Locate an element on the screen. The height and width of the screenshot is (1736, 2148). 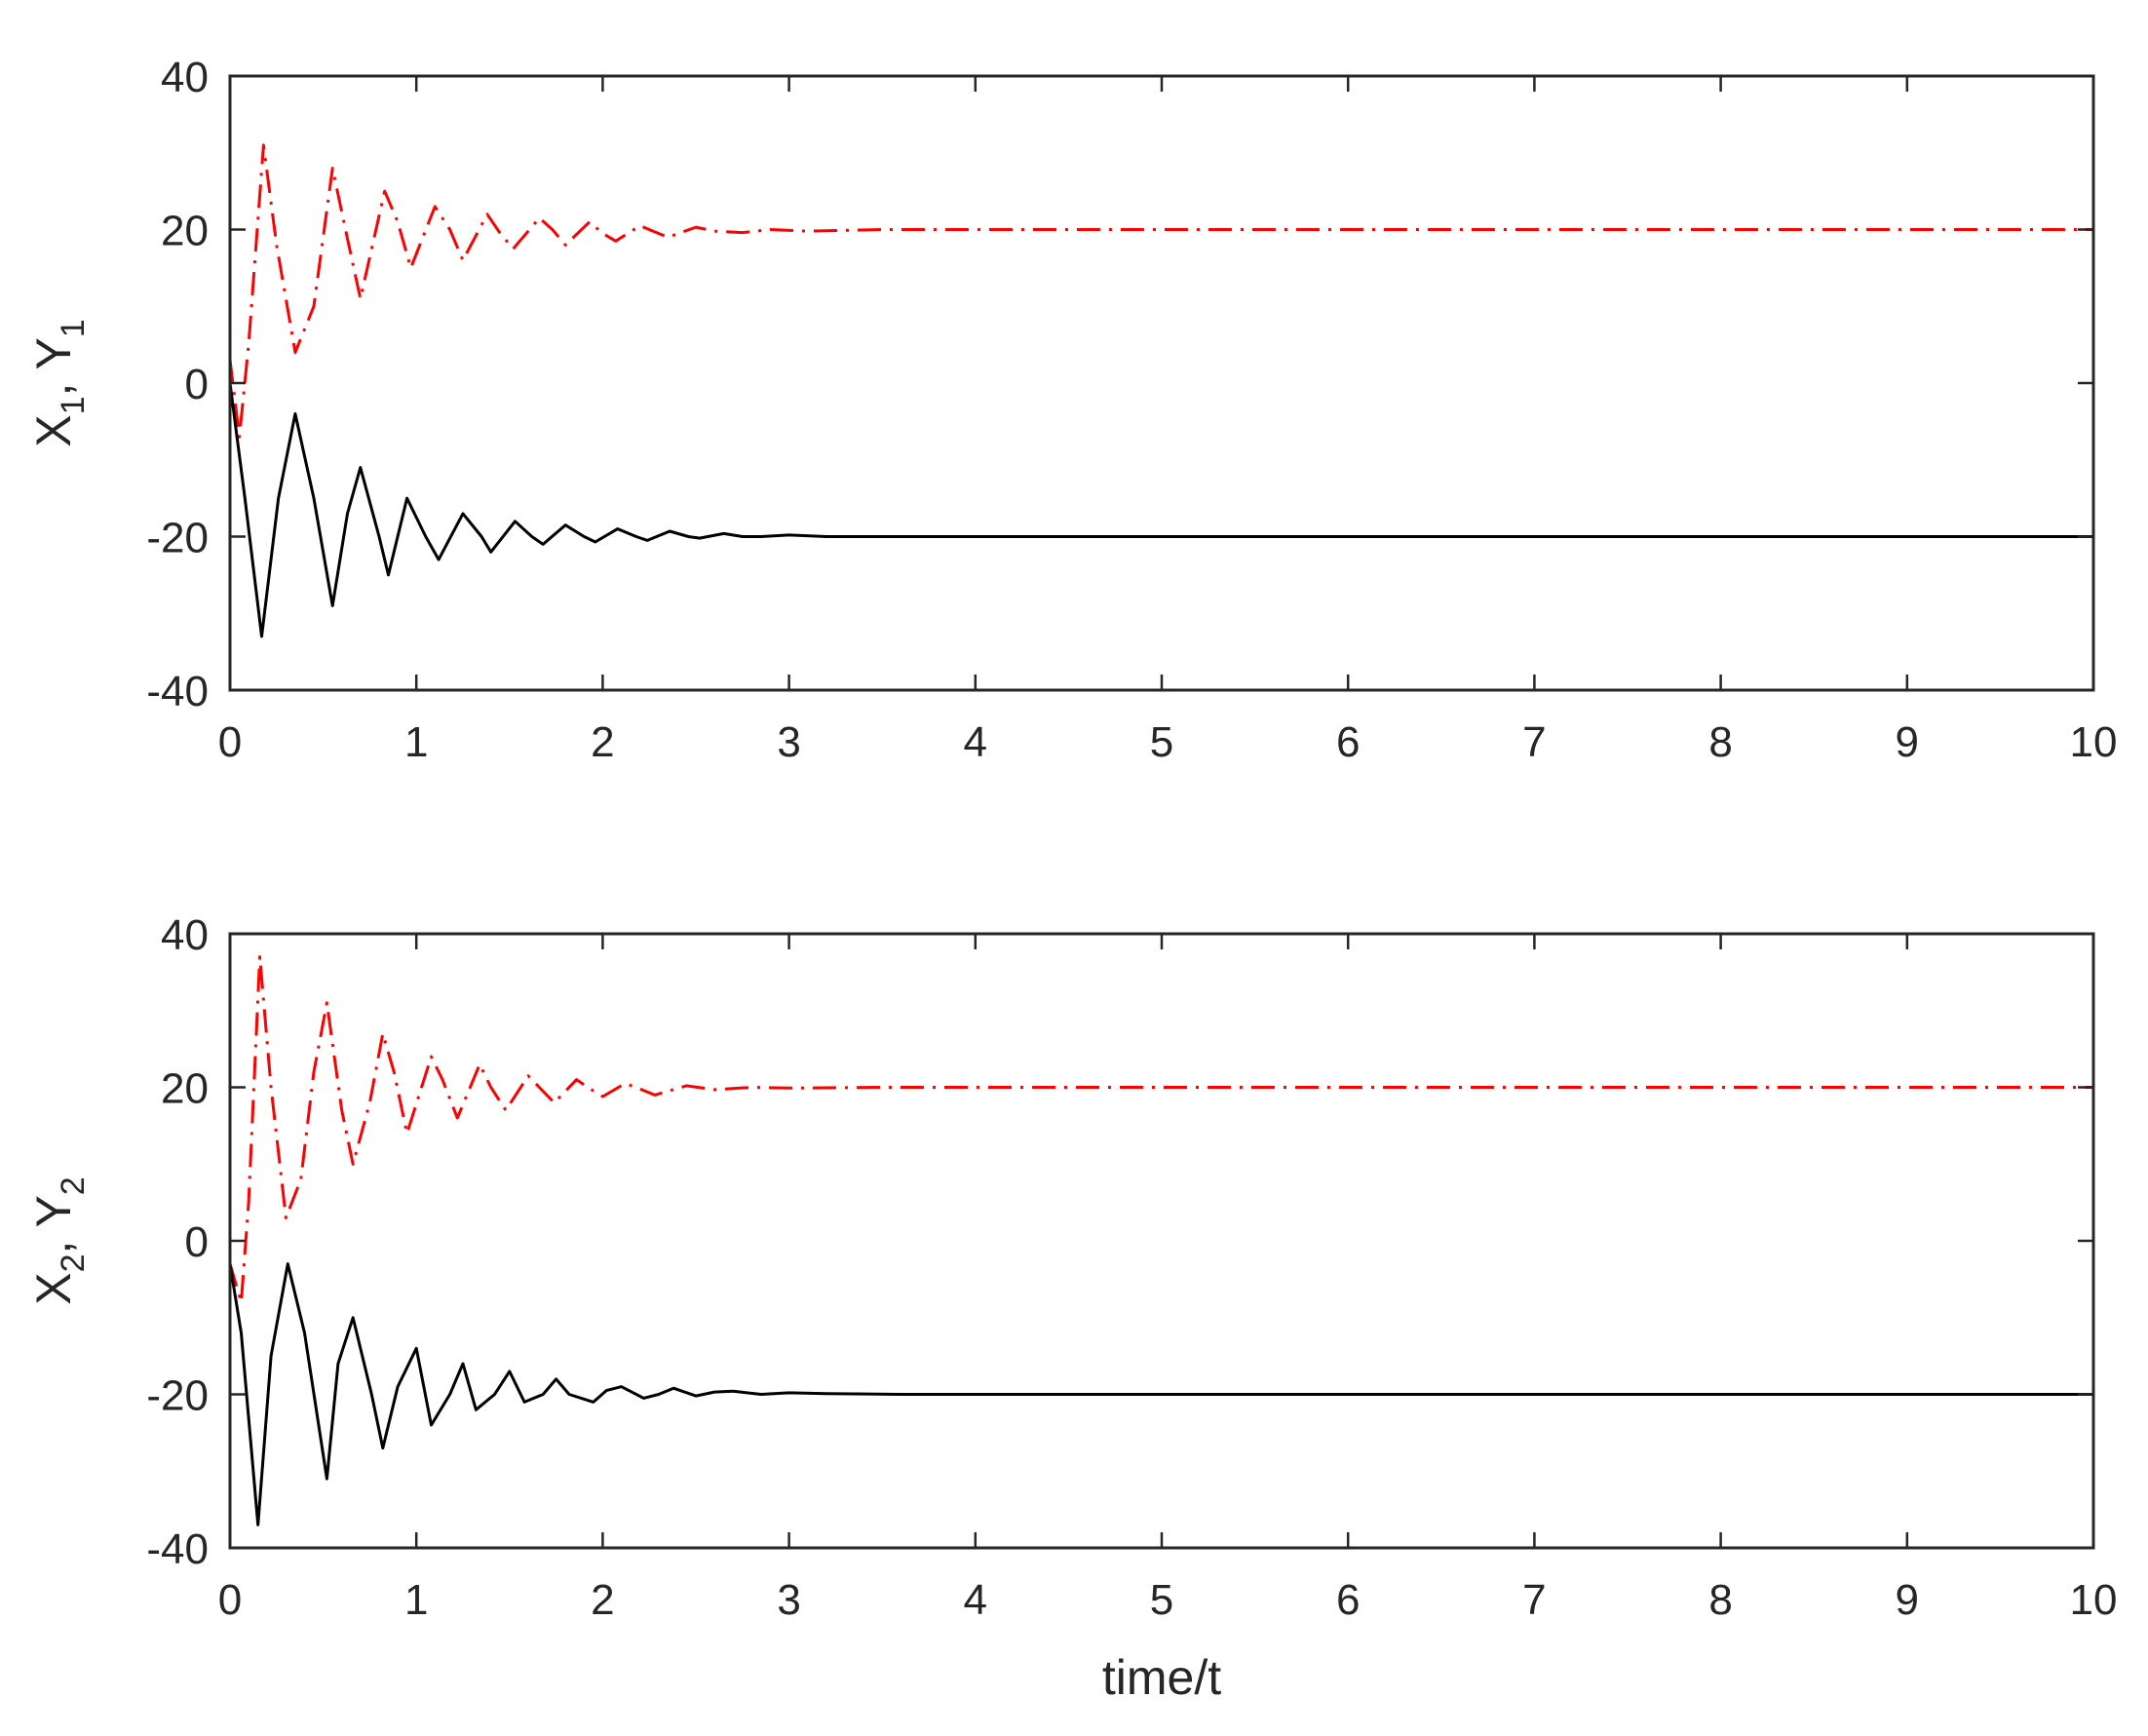
y-axis-title: X2, Y2 is located at coordinates (59, 1240).